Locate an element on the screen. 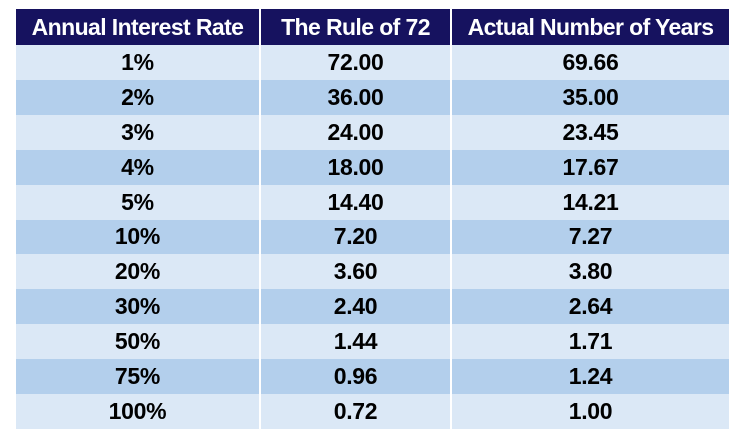 The image size is (742, 441). table-row: 20% 3.60 3.80 is located at coordinates (372, 272).